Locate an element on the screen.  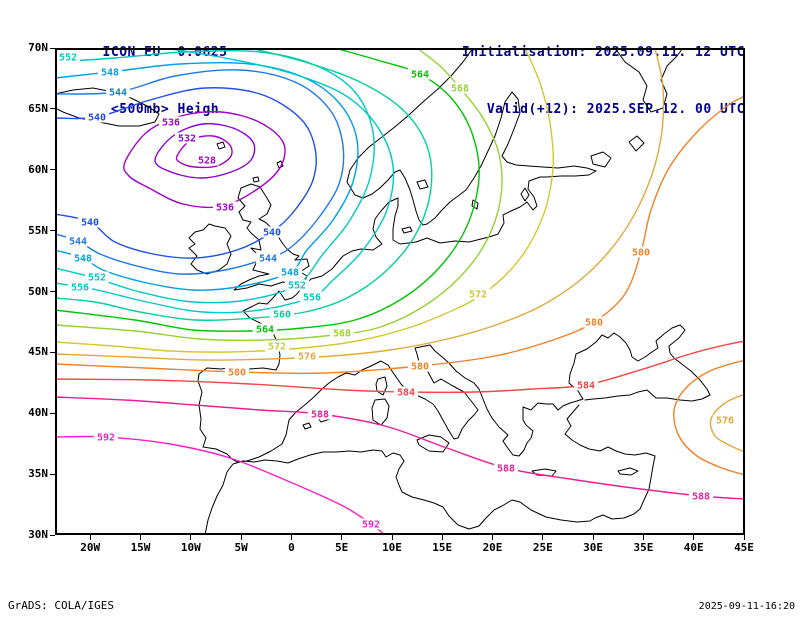
contour-label-552: 552 is located at coordinates (68, 58).